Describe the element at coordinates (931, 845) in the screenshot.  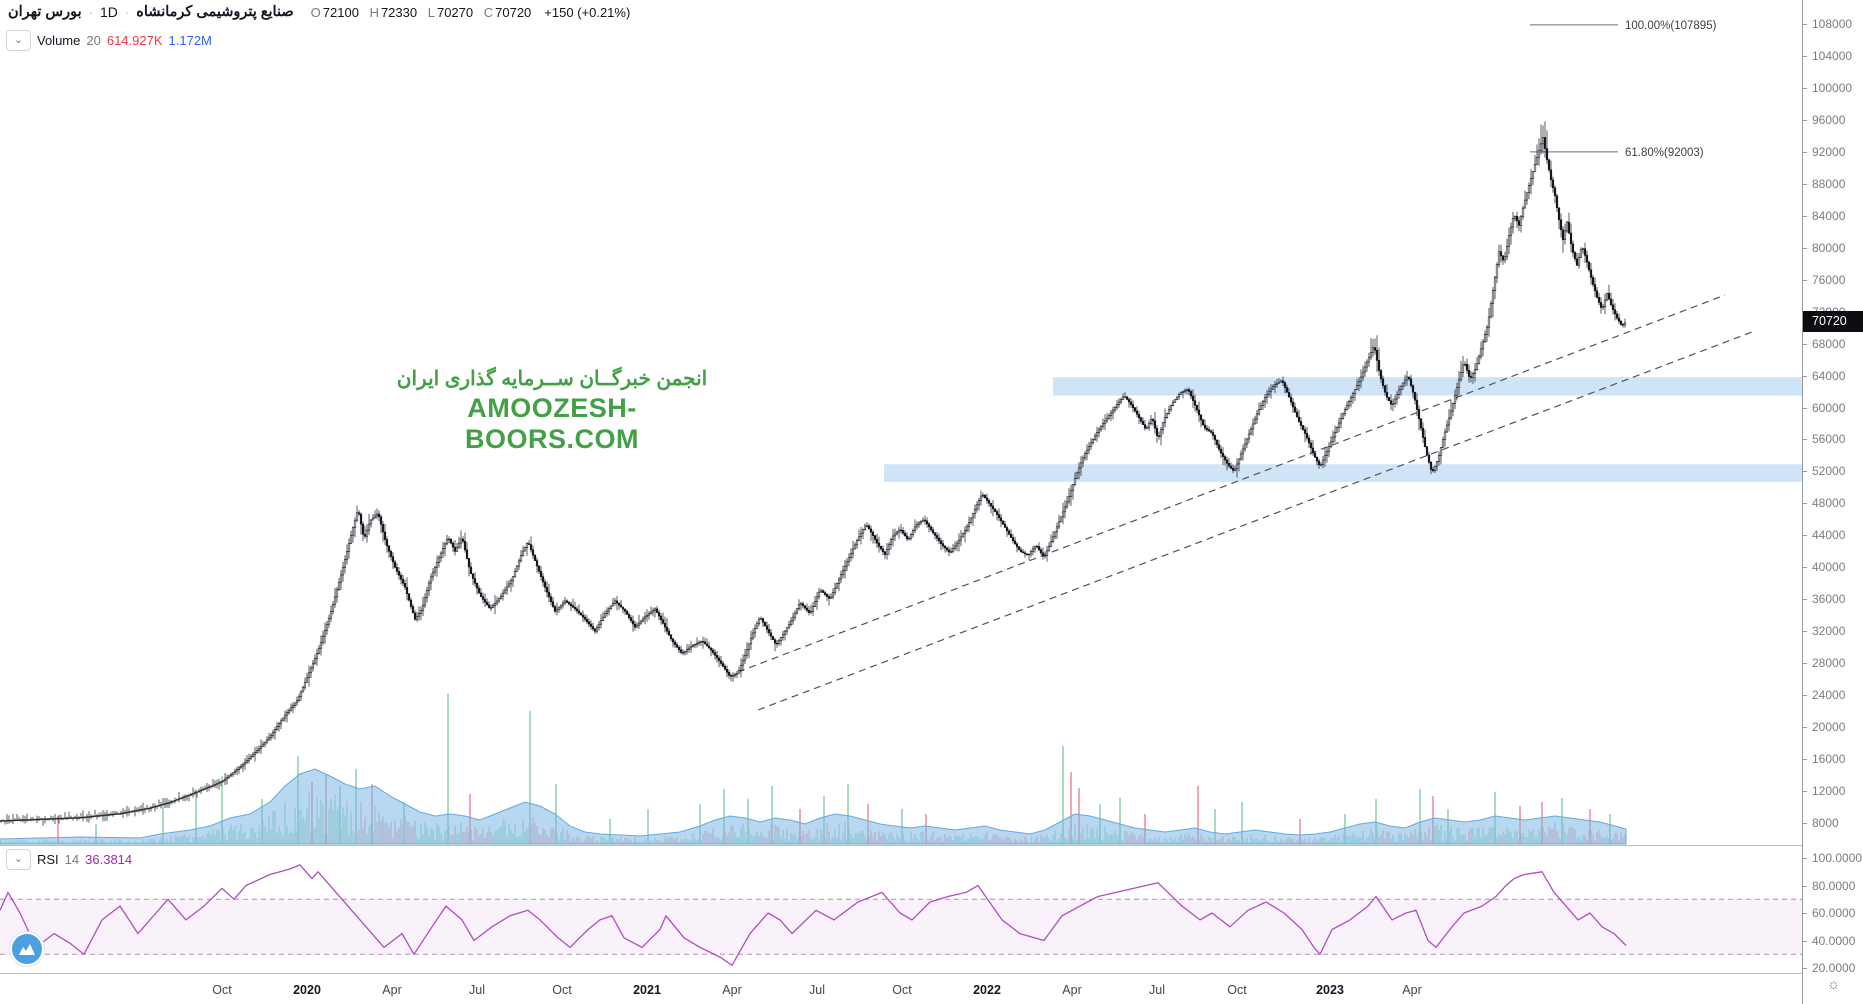
I see `pane-divider` at that location.